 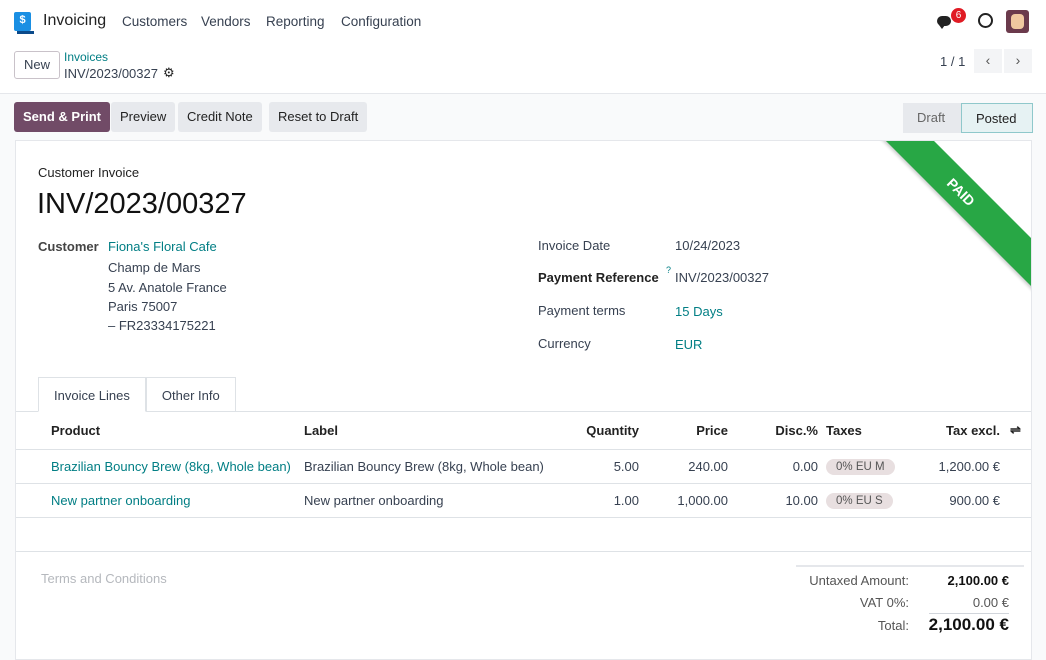 What do you see at coordinates (968, 624) in the screenshot?
I see `total-amount: 2,100.00 €` at bounding box center [968, 624].